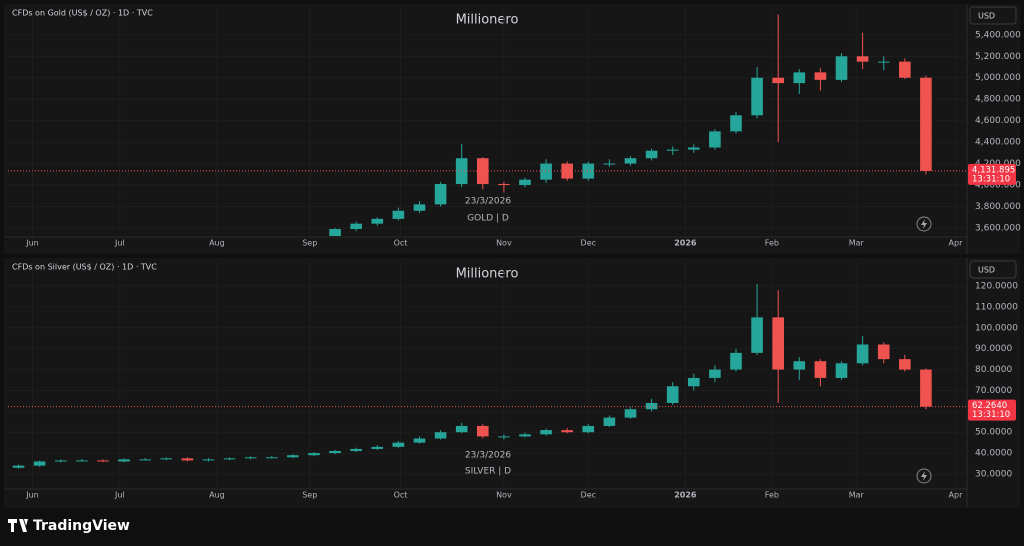 Image resolution: width=1024 pixels, height=546 pixels. I want to click on price-label: 62.2640, so click(989, 406).